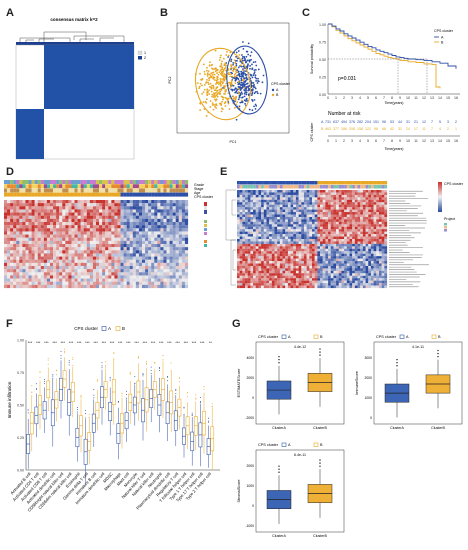 Image resolution: width=468 pixels, height=550 pixels. What do you see at coordinates (224, 172) in the screenshot?
I see `panel-letter-e: E` at bounding box center [224, 172].